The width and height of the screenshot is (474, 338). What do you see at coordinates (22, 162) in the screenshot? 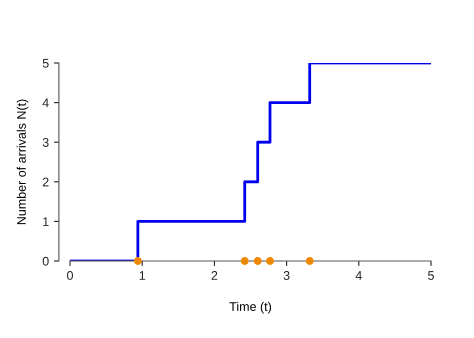
I see `y-axis-title: Number of arrivals N(t)` at bounding box center [22, 162].